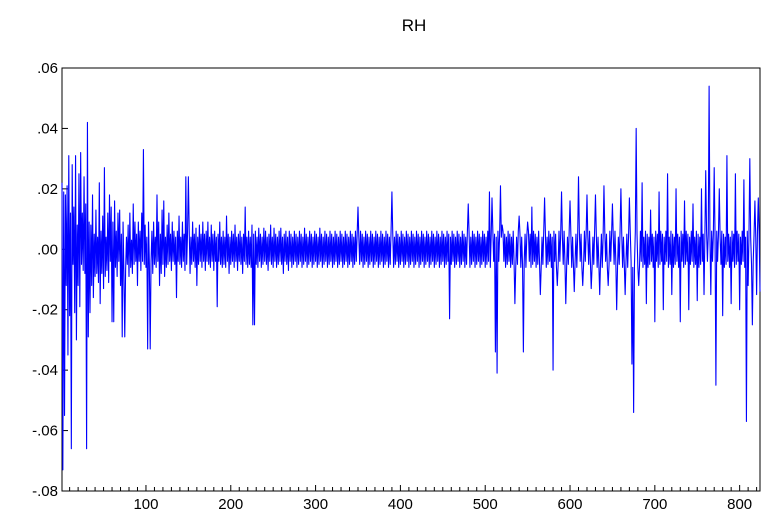 This screenshot has width=761, height=524. Describe the element at coordinates (45, 491) in the screenshot. I see `y-tick-label: -.08` at that location.